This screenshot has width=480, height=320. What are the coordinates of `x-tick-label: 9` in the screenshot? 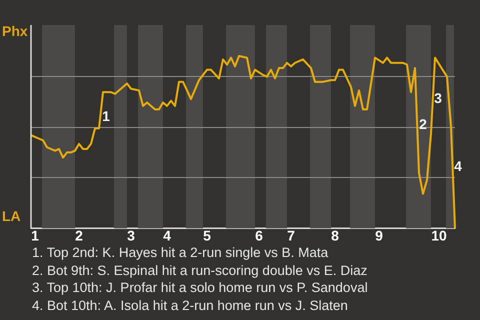 It's located at (379, 235).